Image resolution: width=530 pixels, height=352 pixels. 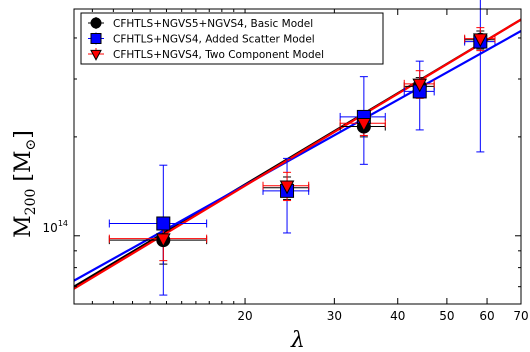 I want to click on y-axis-label: M200 [M⊙], so click(x=25, y=184).